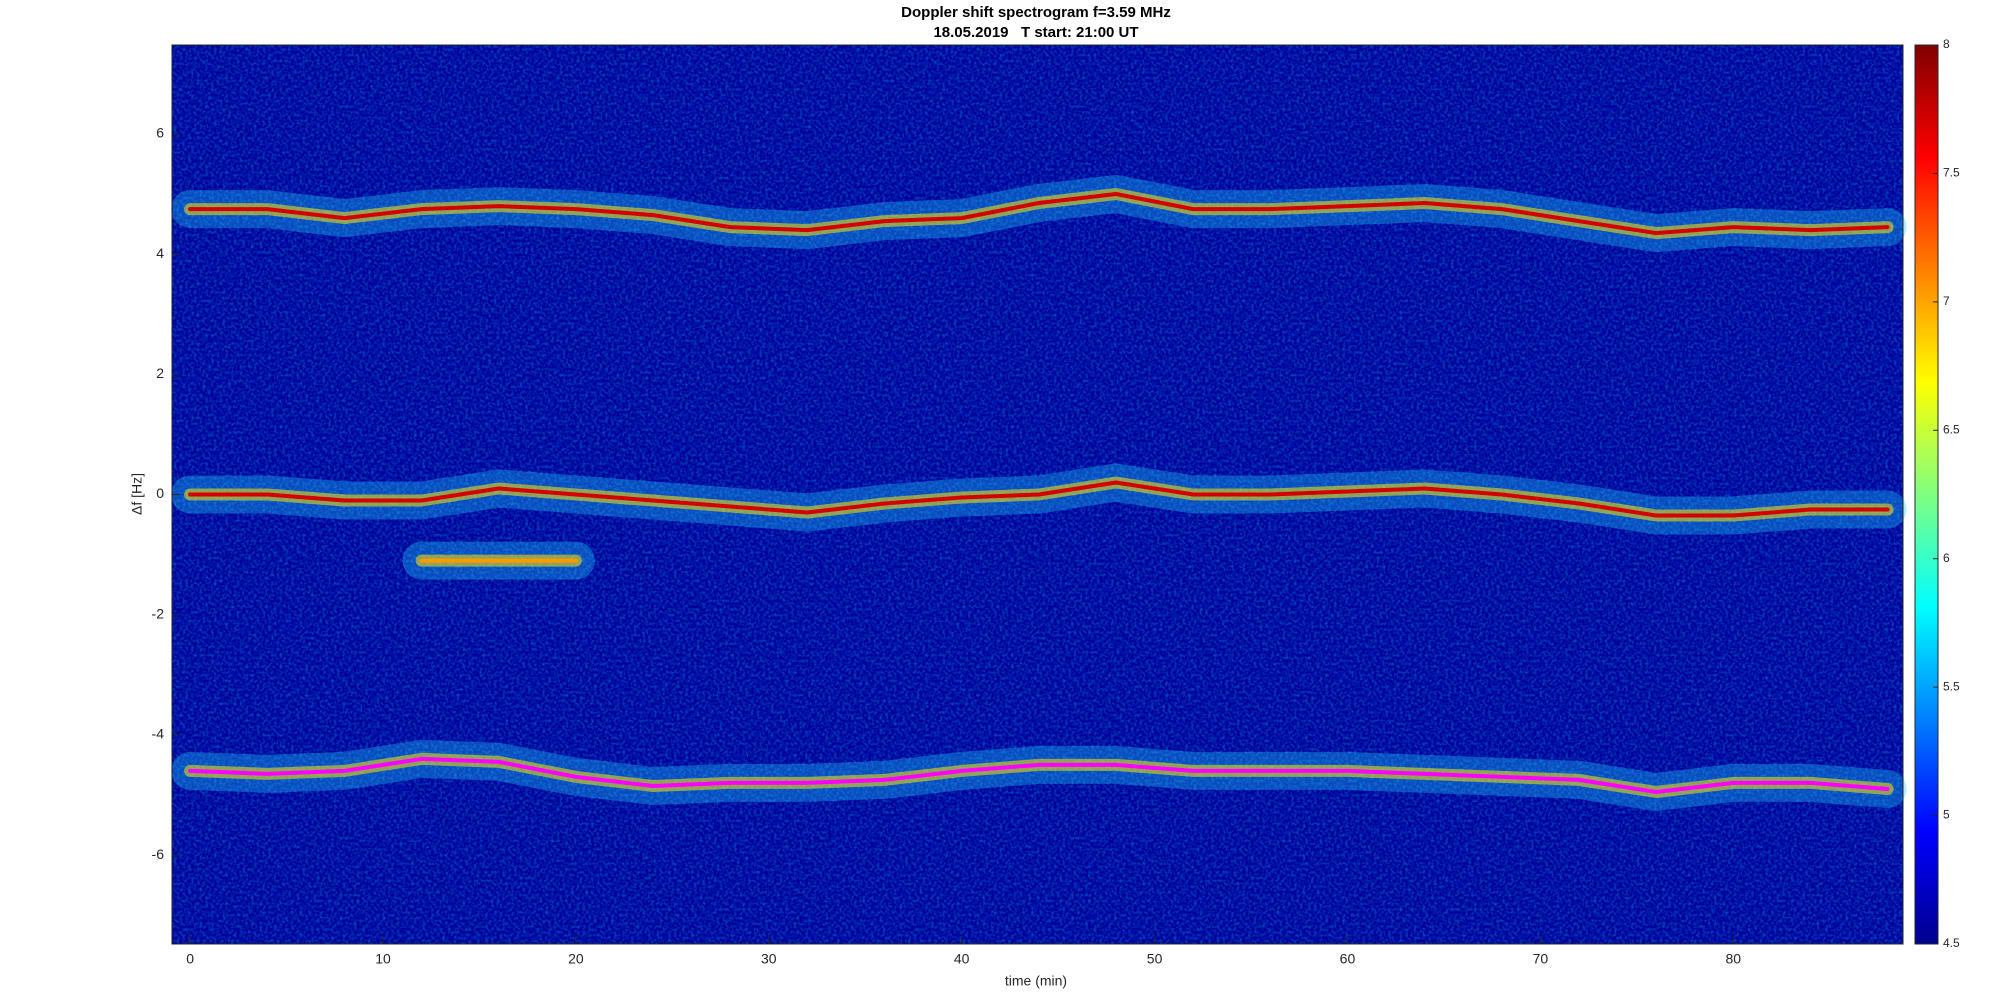 Image resolution: width=2000 pixels, height=1003 pixels. What do you see at coordinates (576, 959) in the screenshot?
I see `x-tick-label: 20` at bounding box center [576, 959].